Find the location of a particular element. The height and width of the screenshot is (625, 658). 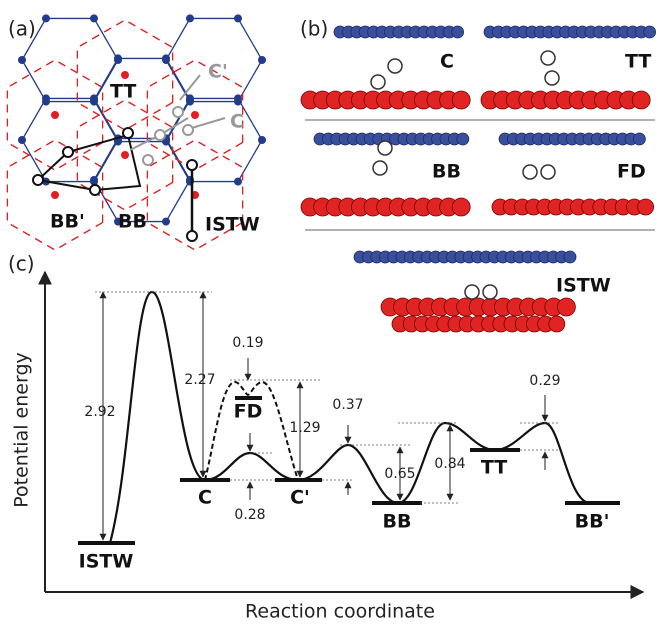

energy-label: 2.27 is located at coordinates (199, 380).